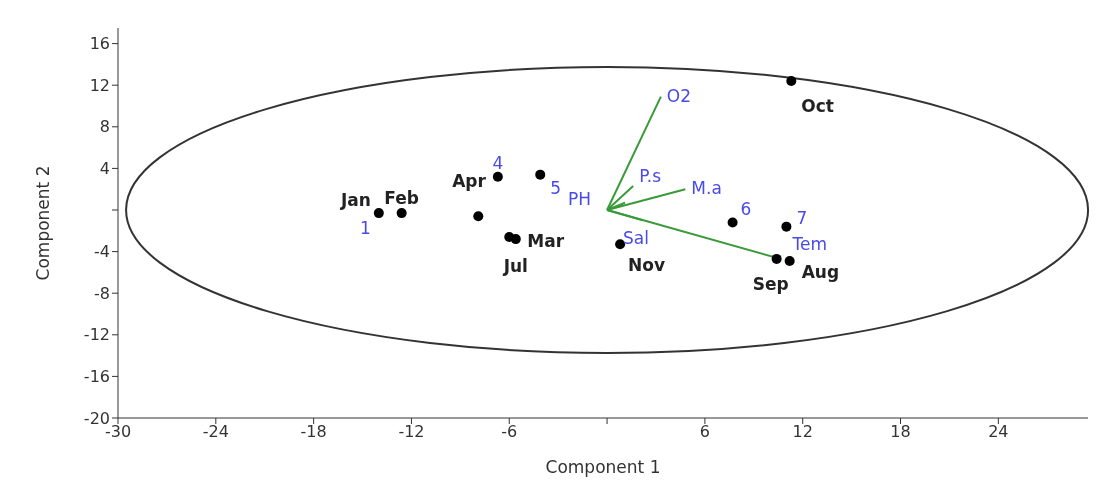 The image size is (1119, 503). Describe the element at coordinates (104, 127) in the screenshot. I see `y-tick-label: 8` at that location.